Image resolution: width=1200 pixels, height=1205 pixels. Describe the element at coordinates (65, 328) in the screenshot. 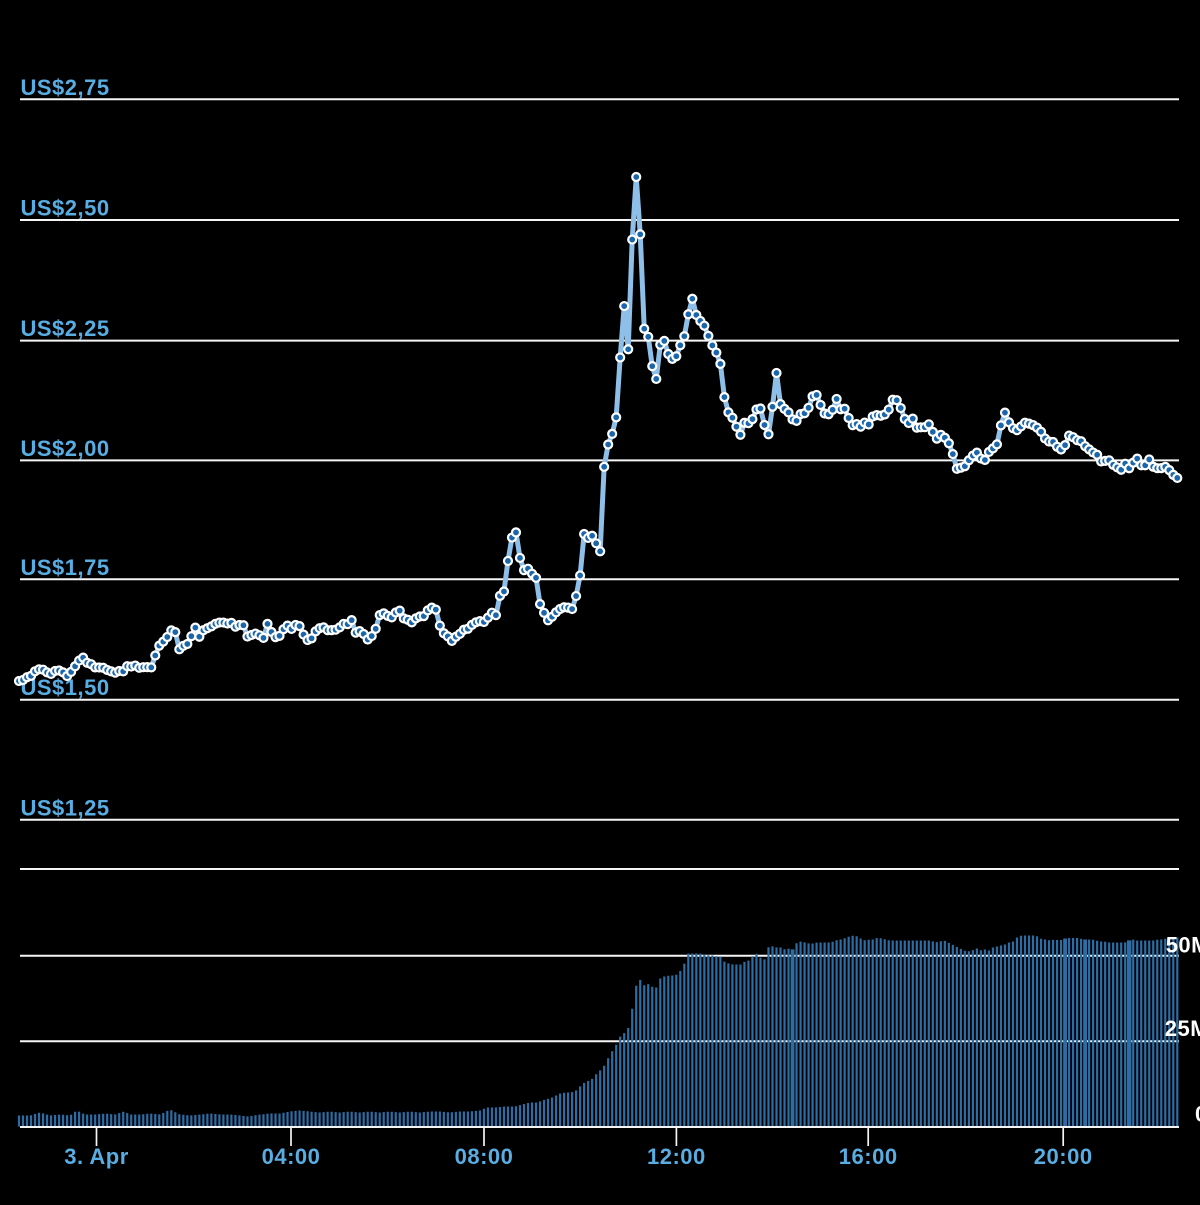

I see `svg-text: US$2,25` at that location.